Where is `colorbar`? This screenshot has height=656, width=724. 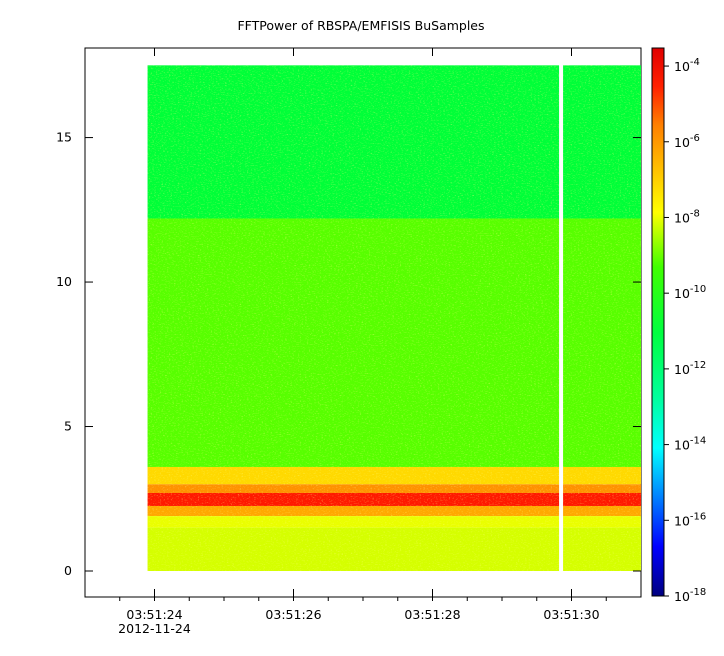 colorbar is located at coordinates (658, 322).